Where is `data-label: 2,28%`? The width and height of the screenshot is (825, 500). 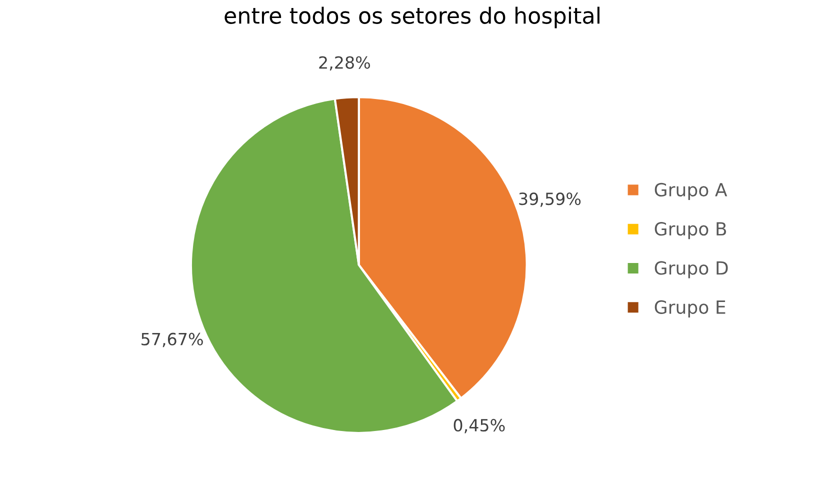
data-label: 2,28% is located at coordinates (344, 63).